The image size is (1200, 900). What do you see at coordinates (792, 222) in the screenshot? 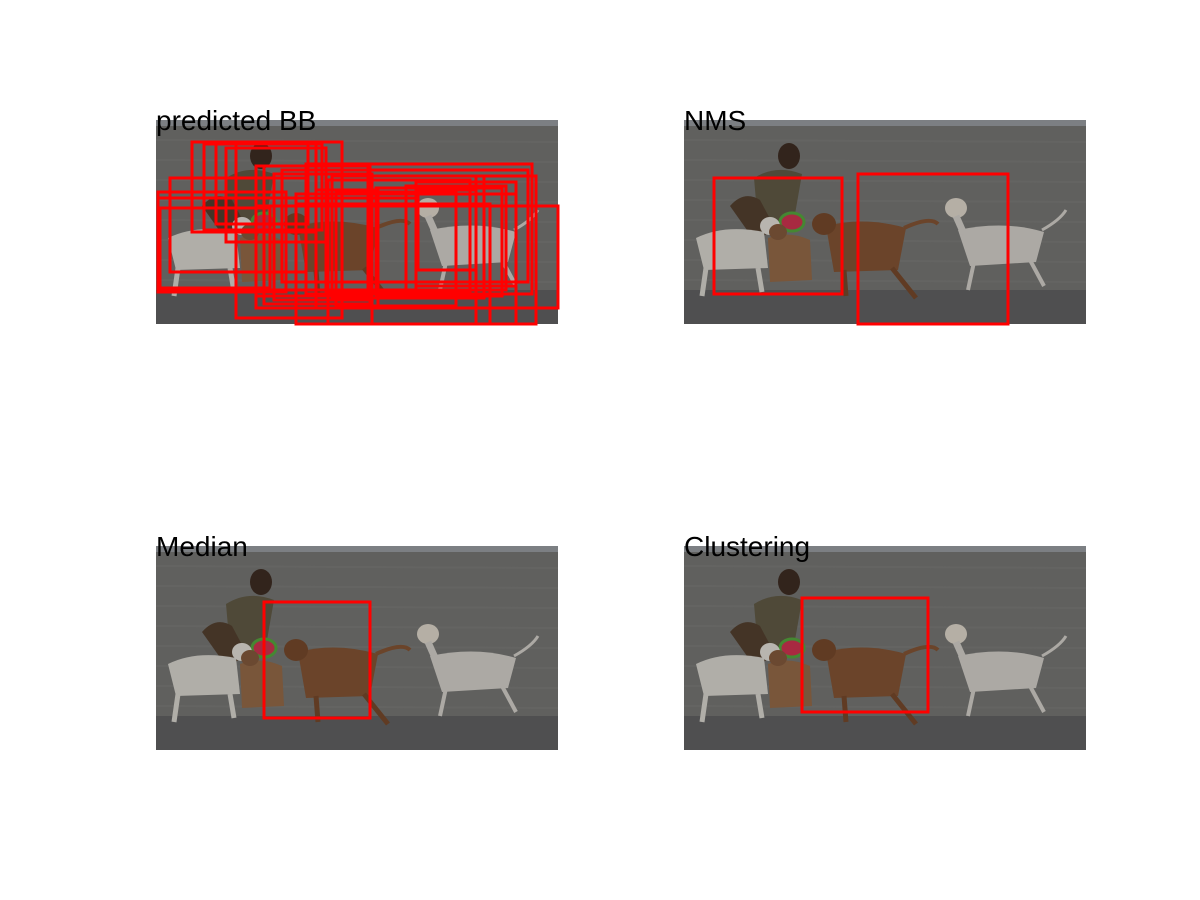
I see `frisbee` at bounding box center [792, 222].